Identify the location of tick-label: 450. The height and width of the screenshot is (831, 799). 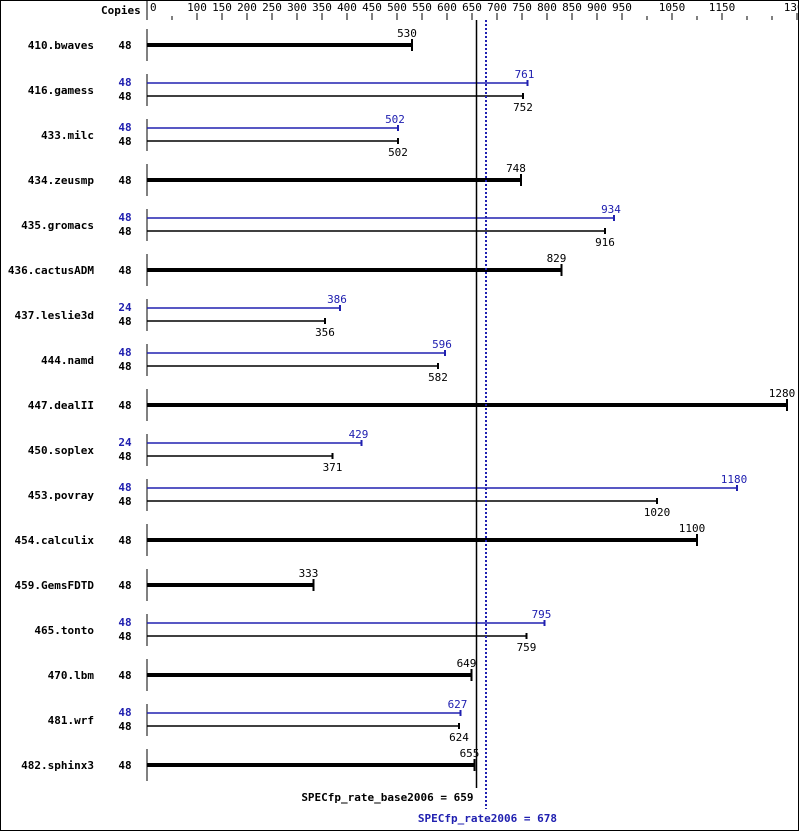
(372, 7).